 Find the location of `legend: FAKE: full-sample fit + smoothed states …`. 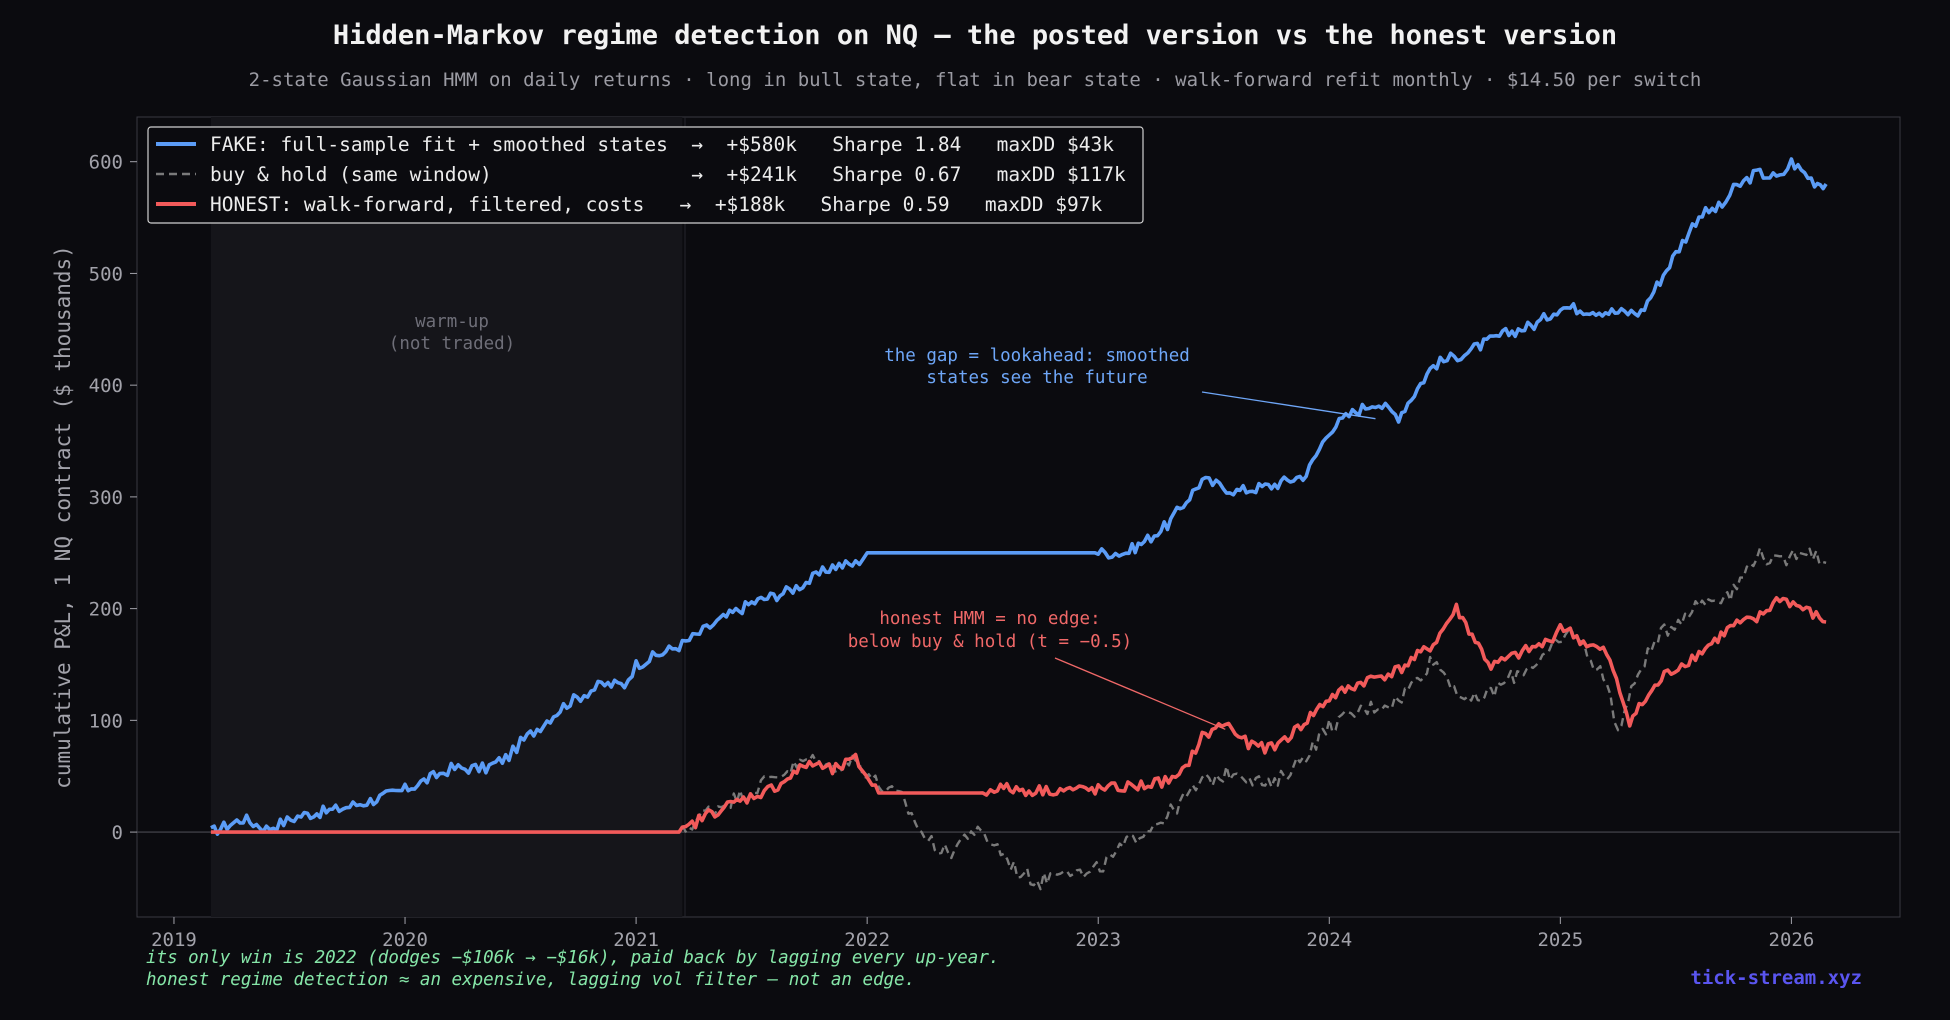

legend: FAKE: full-sample fit + smoothed states … is located at coordinates (645, 175).